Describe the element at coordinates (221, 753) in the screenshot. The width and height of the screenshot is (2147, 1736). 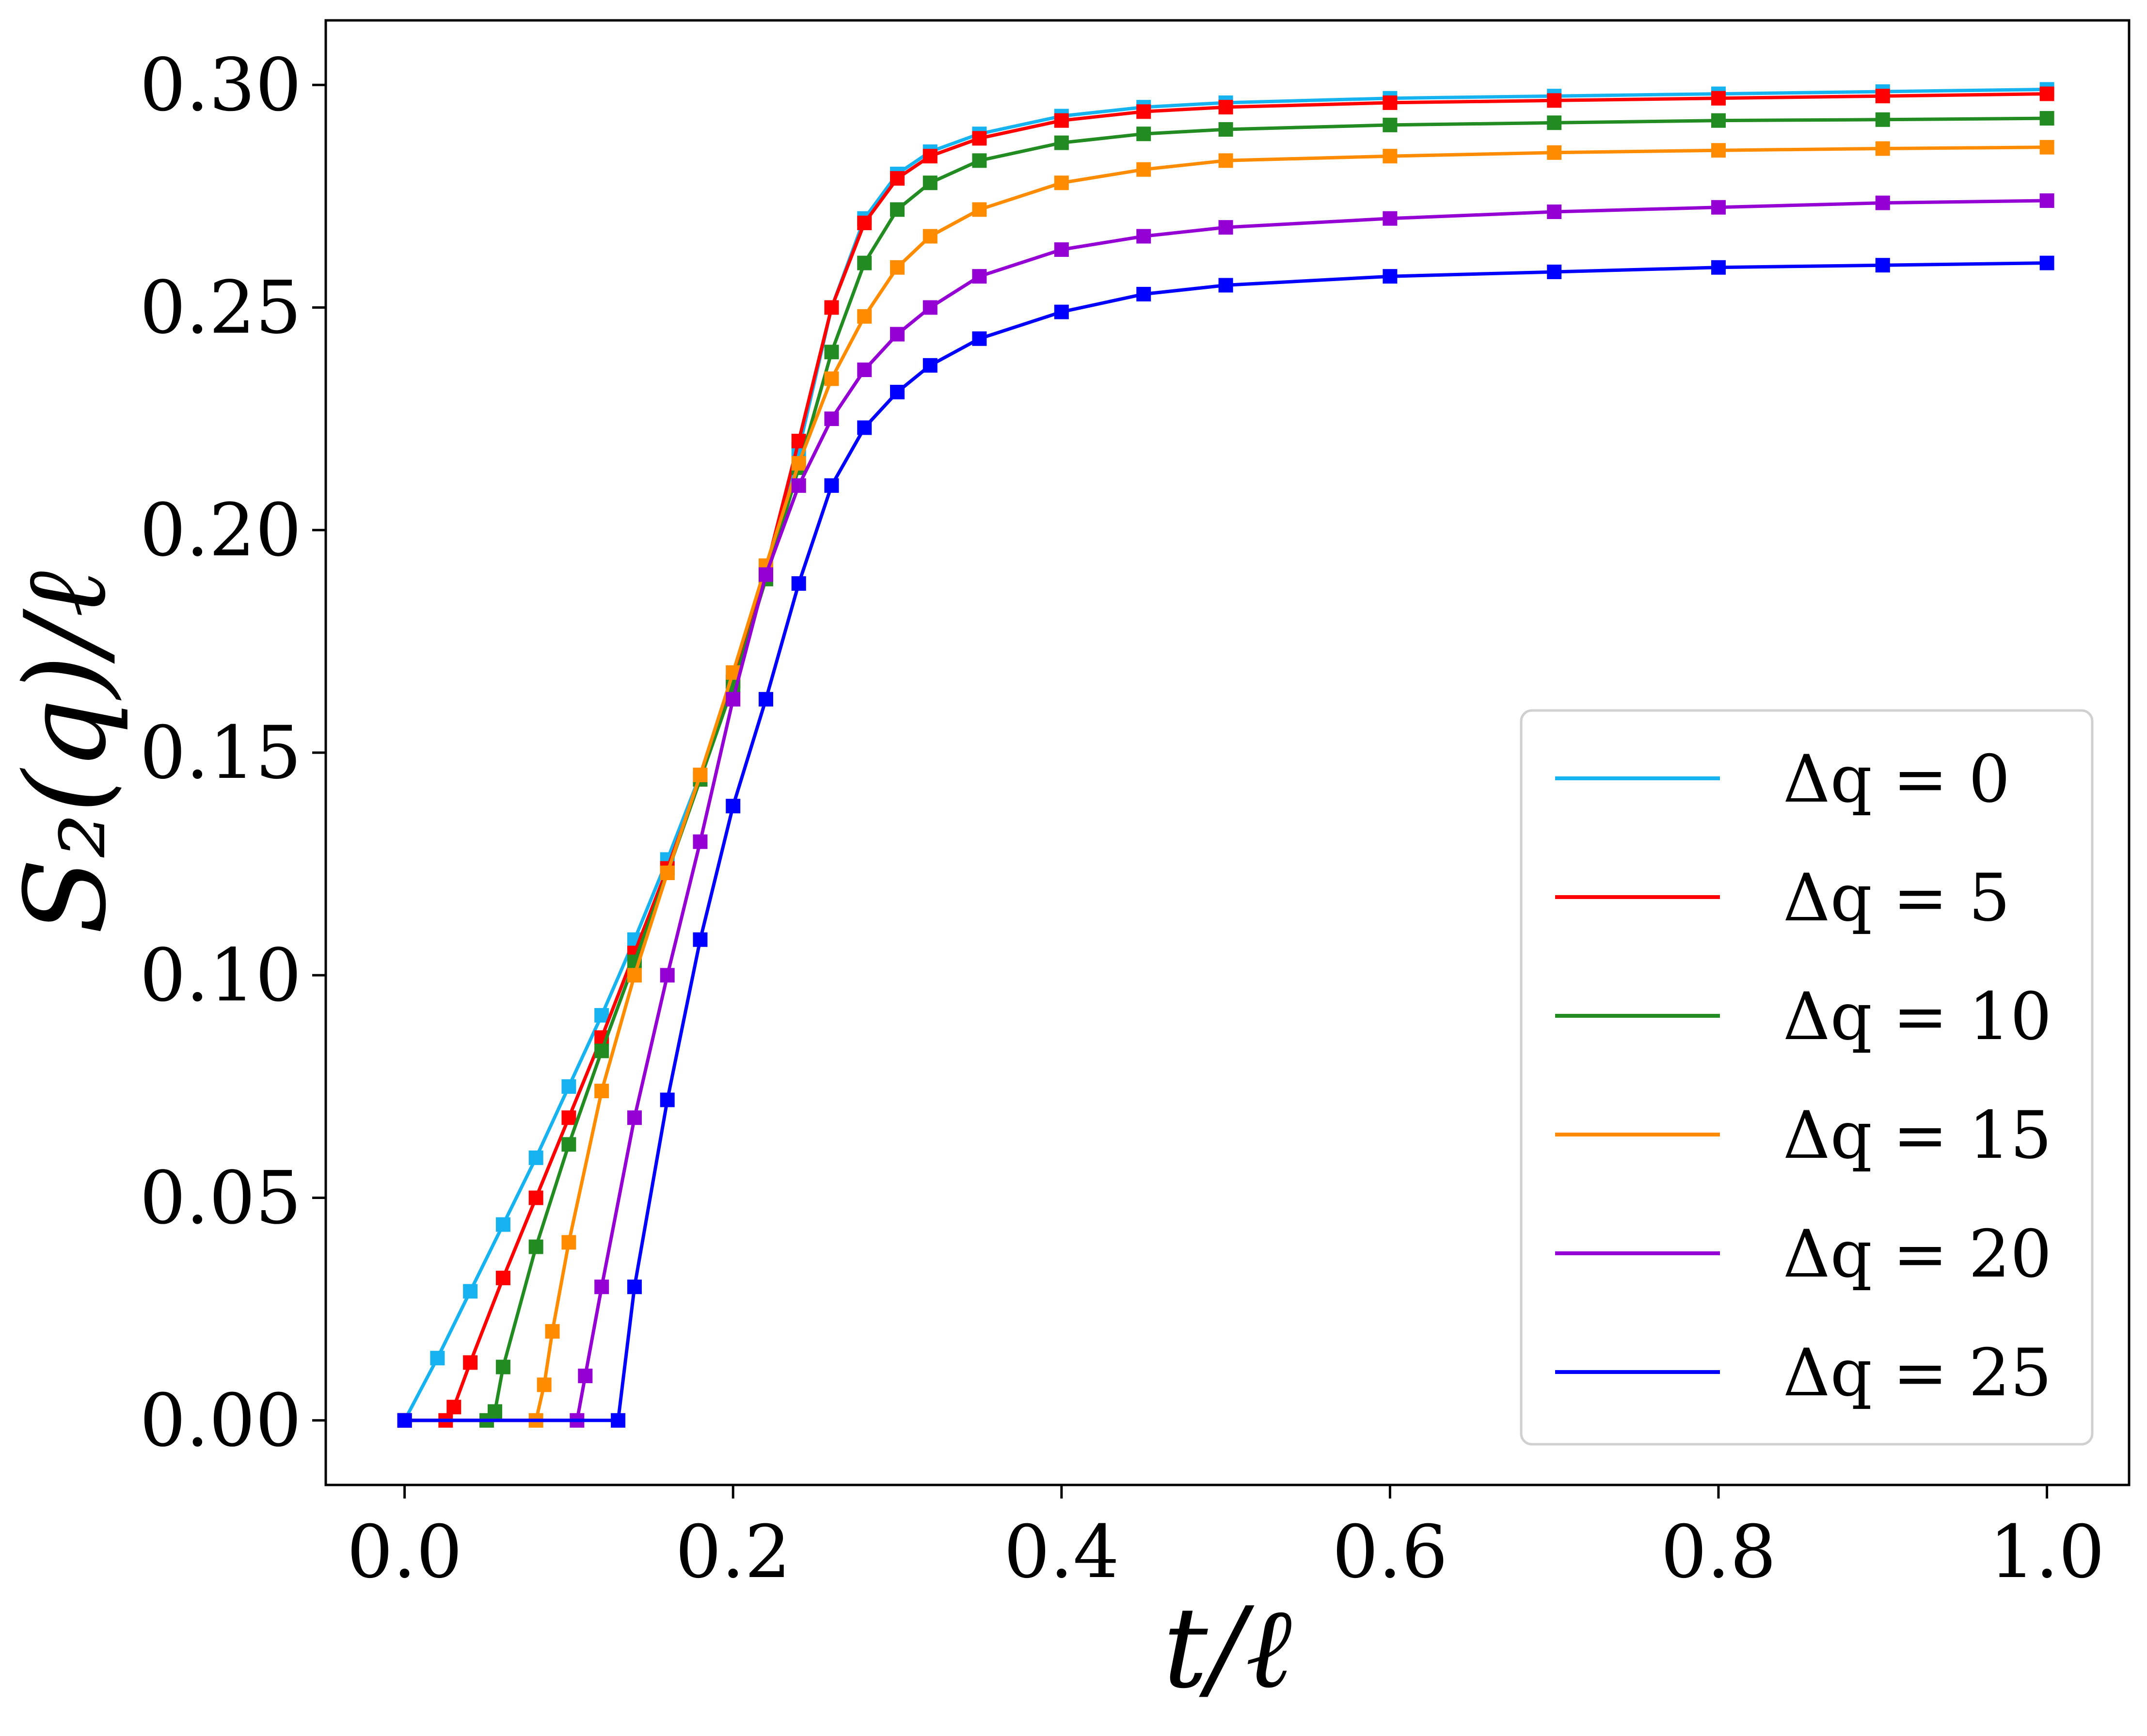
I see `y-tick-label: 0.15` at that location.